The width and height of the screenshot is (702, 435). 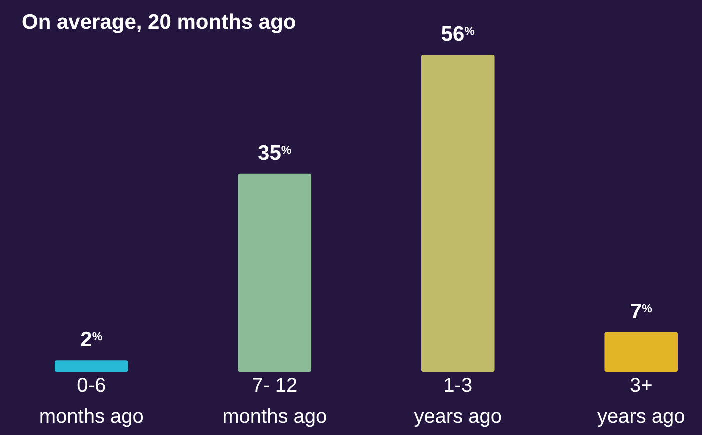 I want to click on x-tick-label: 1-3 years ago, so click(x=458, y=401).